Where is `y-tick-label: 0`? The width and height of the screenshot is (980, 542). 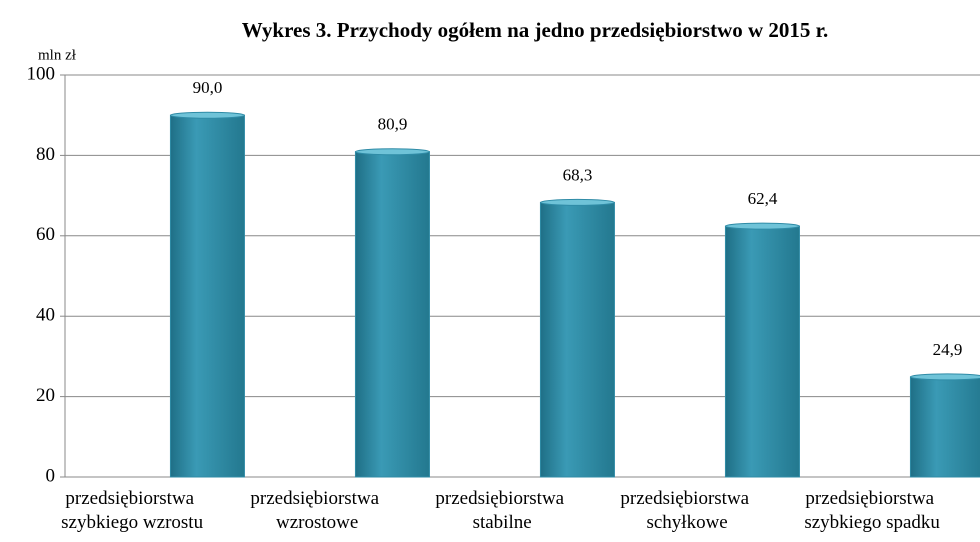 y-tick-label: 0 is located at coordinates (51, 475).